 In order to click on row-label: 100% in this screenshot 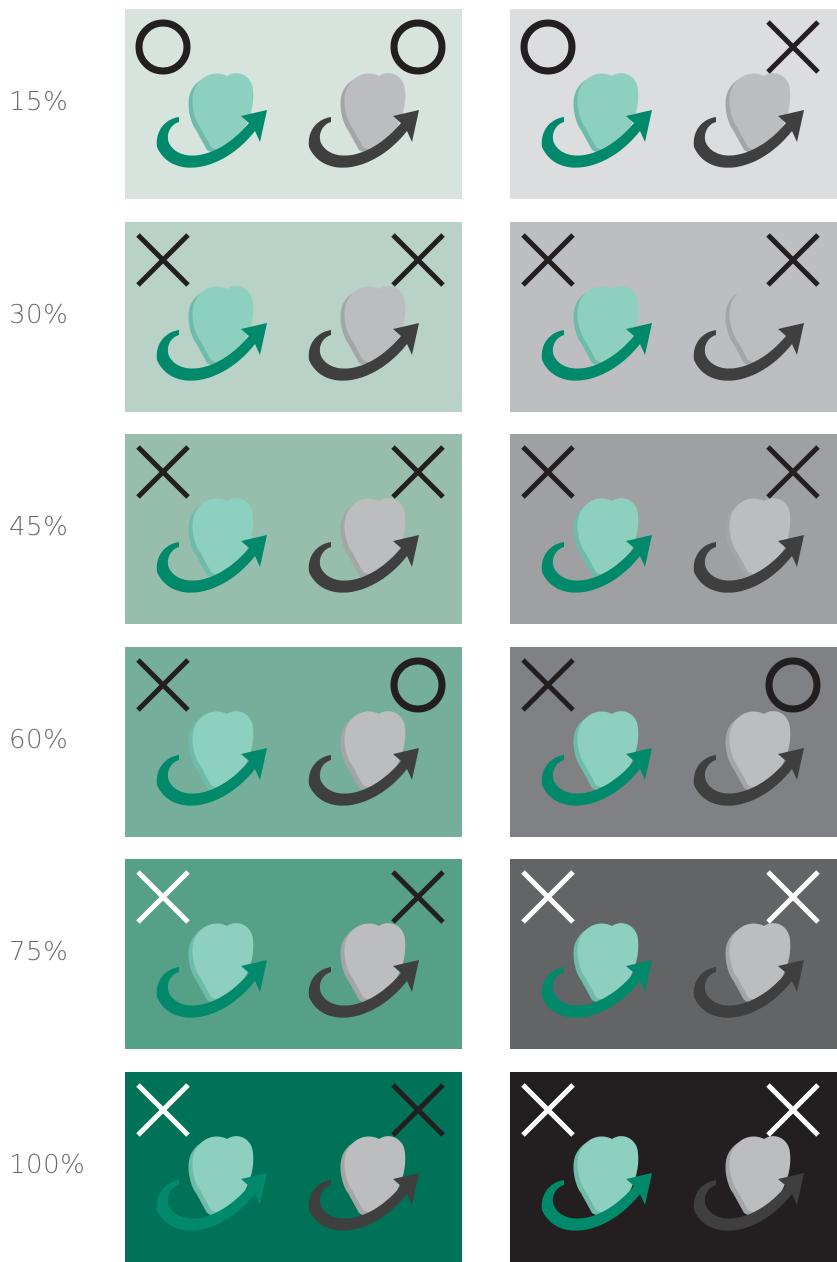, I will do `click(47, 1165)`.